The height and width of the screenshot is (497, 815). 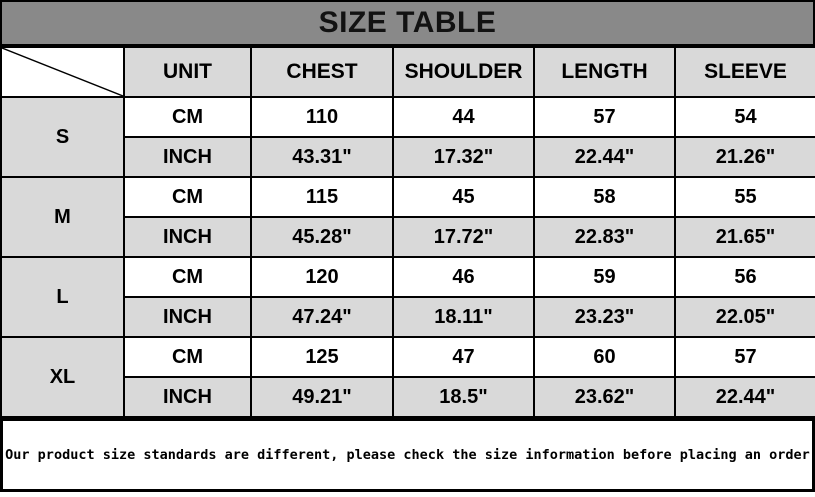 What do you see at coordinates (322, 317) in the screenshot?
I see `table-cell: 47.24"` at bounding box center [322, 317].